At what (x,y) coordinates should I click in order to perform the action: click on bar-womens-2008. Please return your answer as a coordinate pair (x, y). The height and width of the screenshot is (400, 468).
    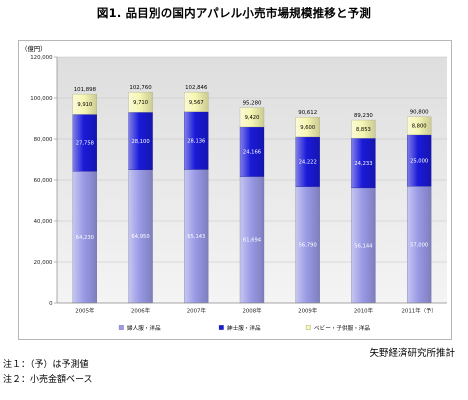
    Looking at the image, I should click on (252, 240).